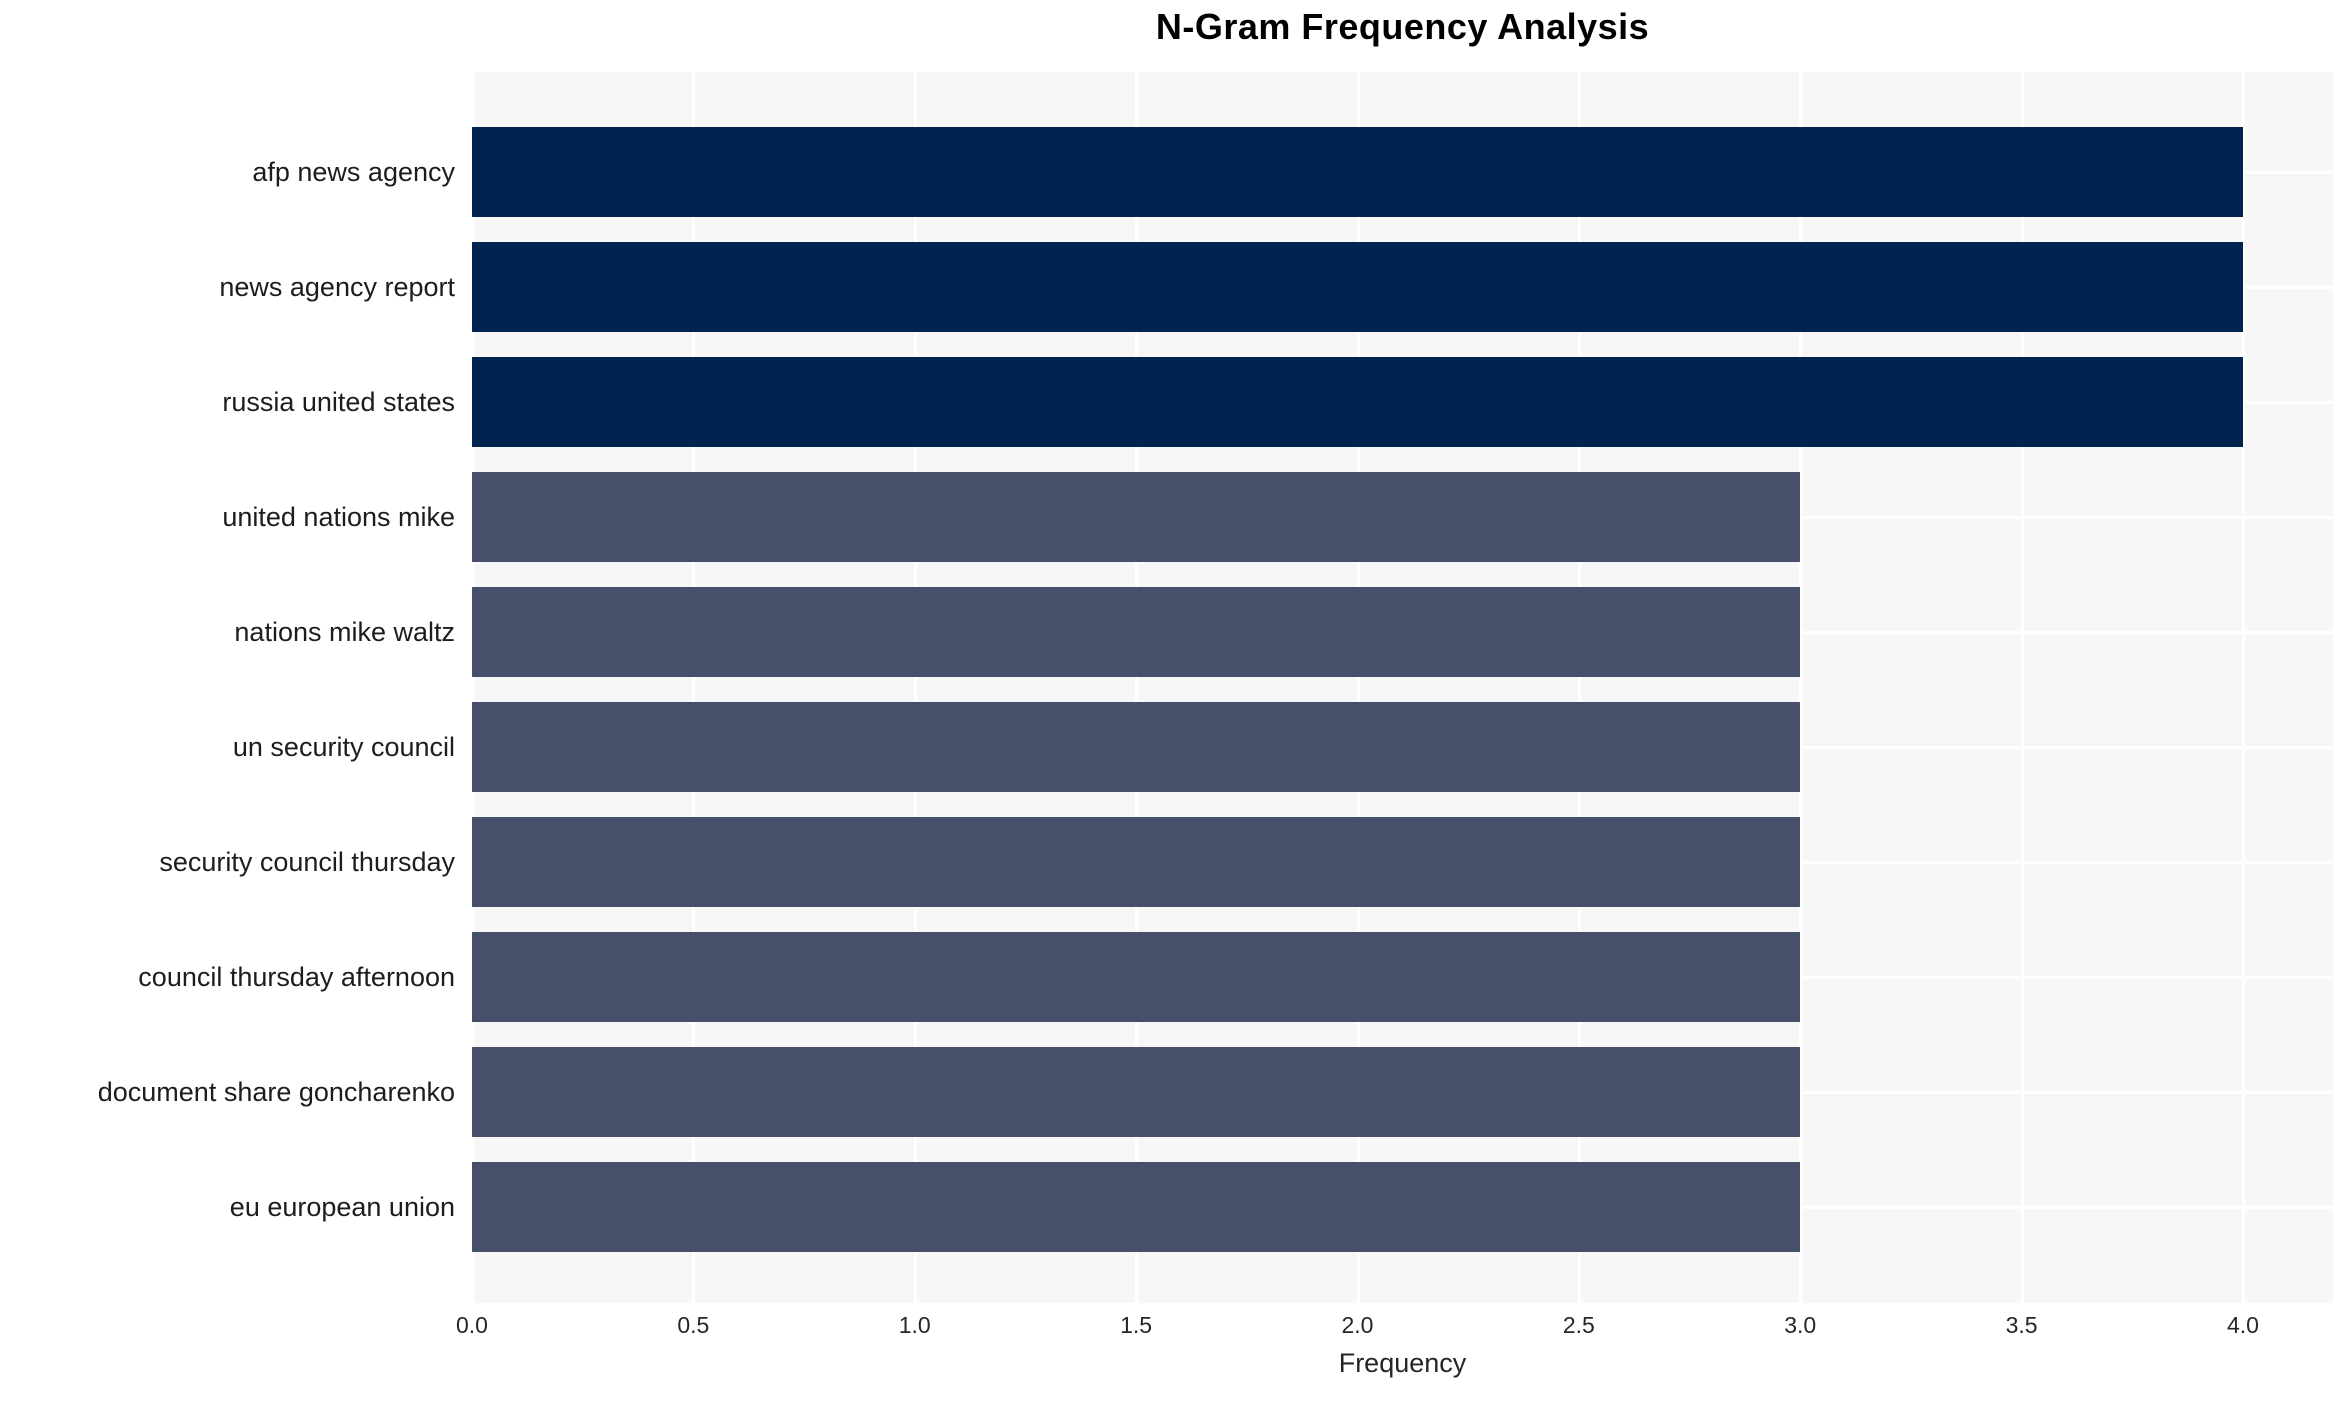 Image resolution: width=2351 pixels, height=1402 pixels. I want to click on y-tick-label: security council thursday, so click(307, 862).